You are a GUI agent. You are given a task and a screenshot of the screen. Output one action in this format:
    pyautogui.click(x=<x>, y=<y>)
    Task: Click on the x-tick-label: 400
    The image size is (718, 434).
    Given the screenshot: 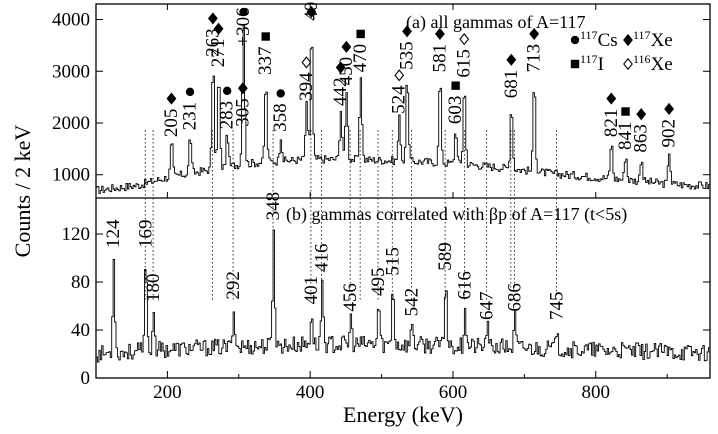 What is the action you would take?
    pyautogui.click(x=310, y=392)
    